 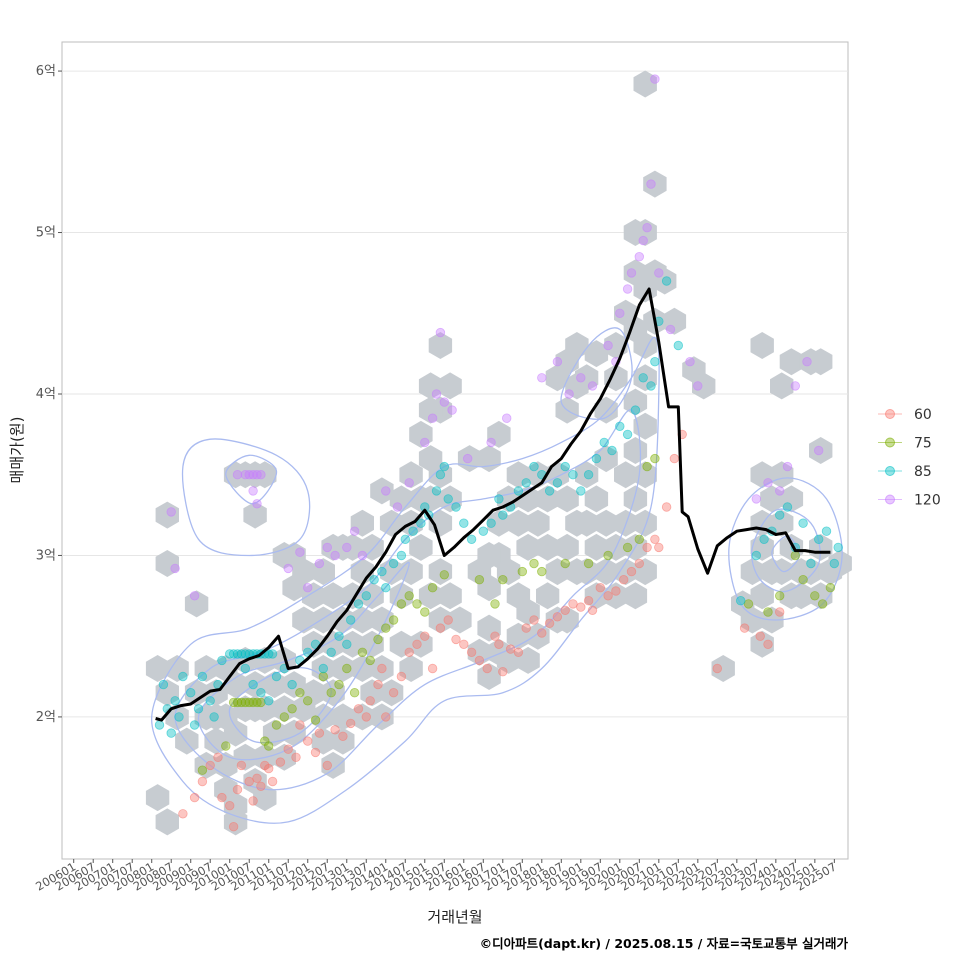 What do you see at coordinates (17, 450) in the screenshot?
I see `y-axis-title: 매매가(원)` at bounding box center [17, 450].